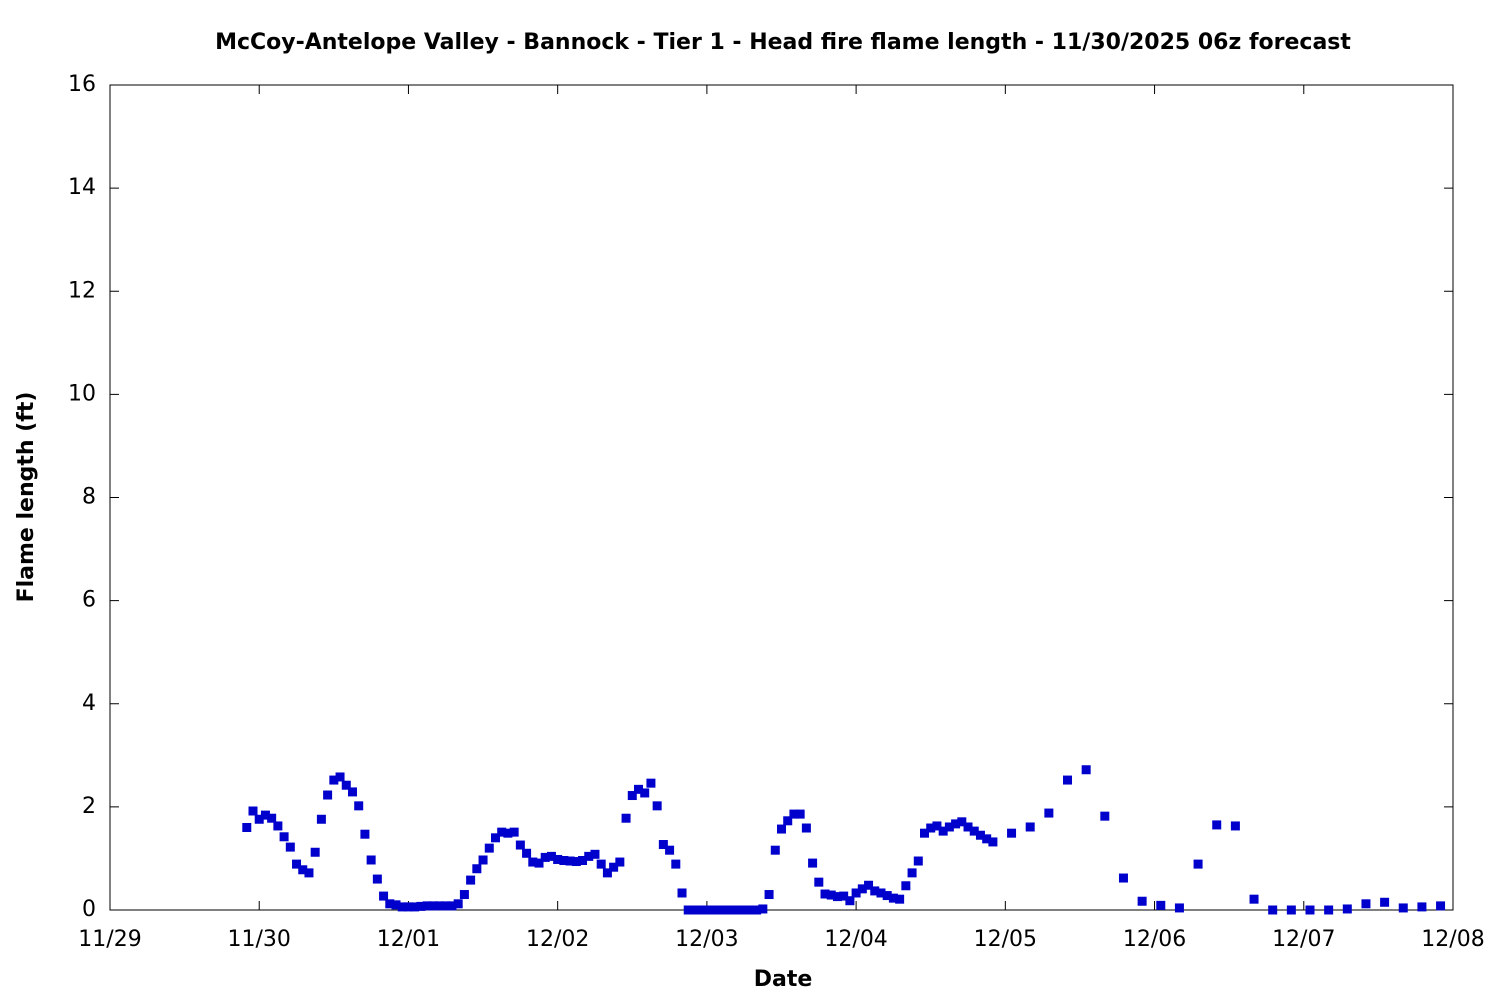 The image size is (1500, 1000). What do you see at coordinates (109, 939) in the screenshot?
I see `x-tick-label: 11/29` at bounding box center [109, 939].